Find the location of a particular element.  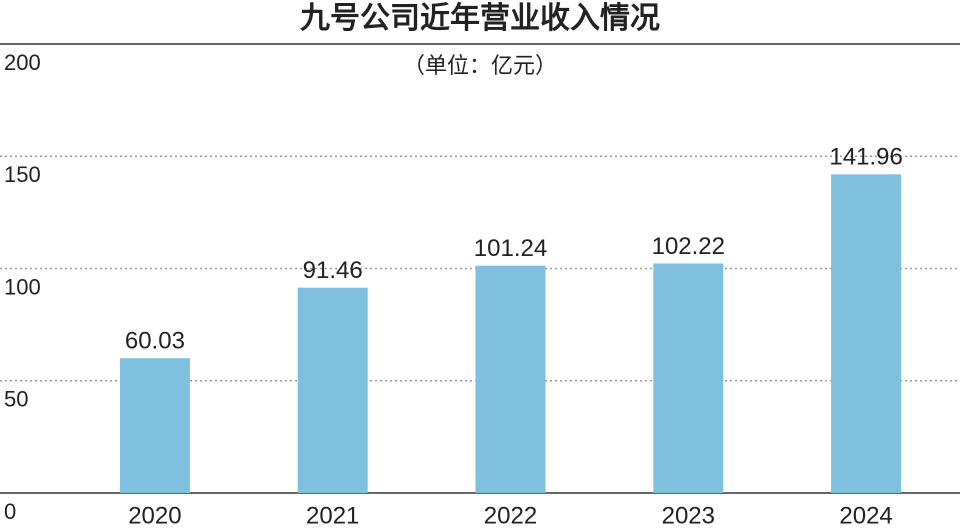

value-label: 91.46 is located at coordinates (333, 270).